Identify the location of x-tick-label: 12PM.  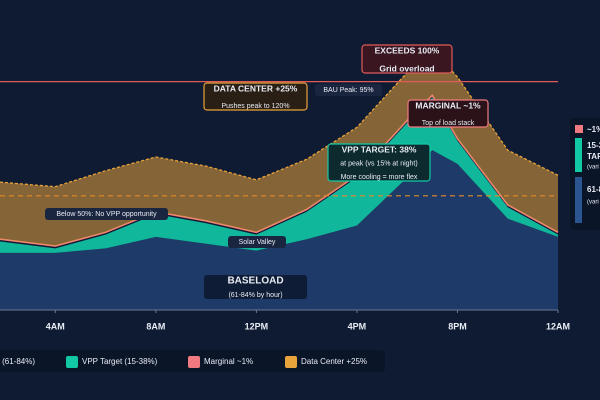
(257, 326).